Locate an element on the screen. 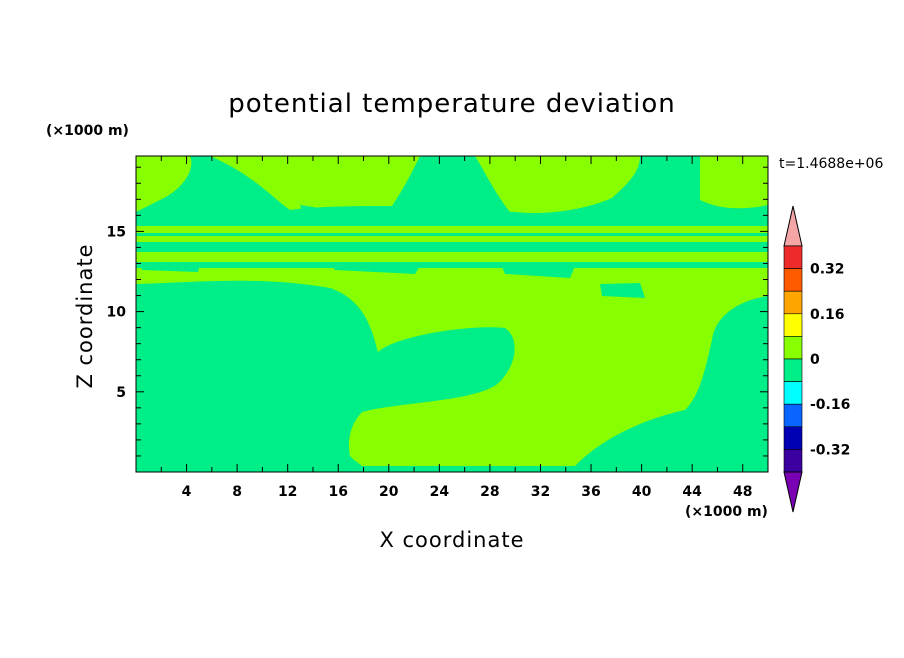 This screenshot has height=658, width=904. x-tick-label: 16 is located at coordinates (337, 492).